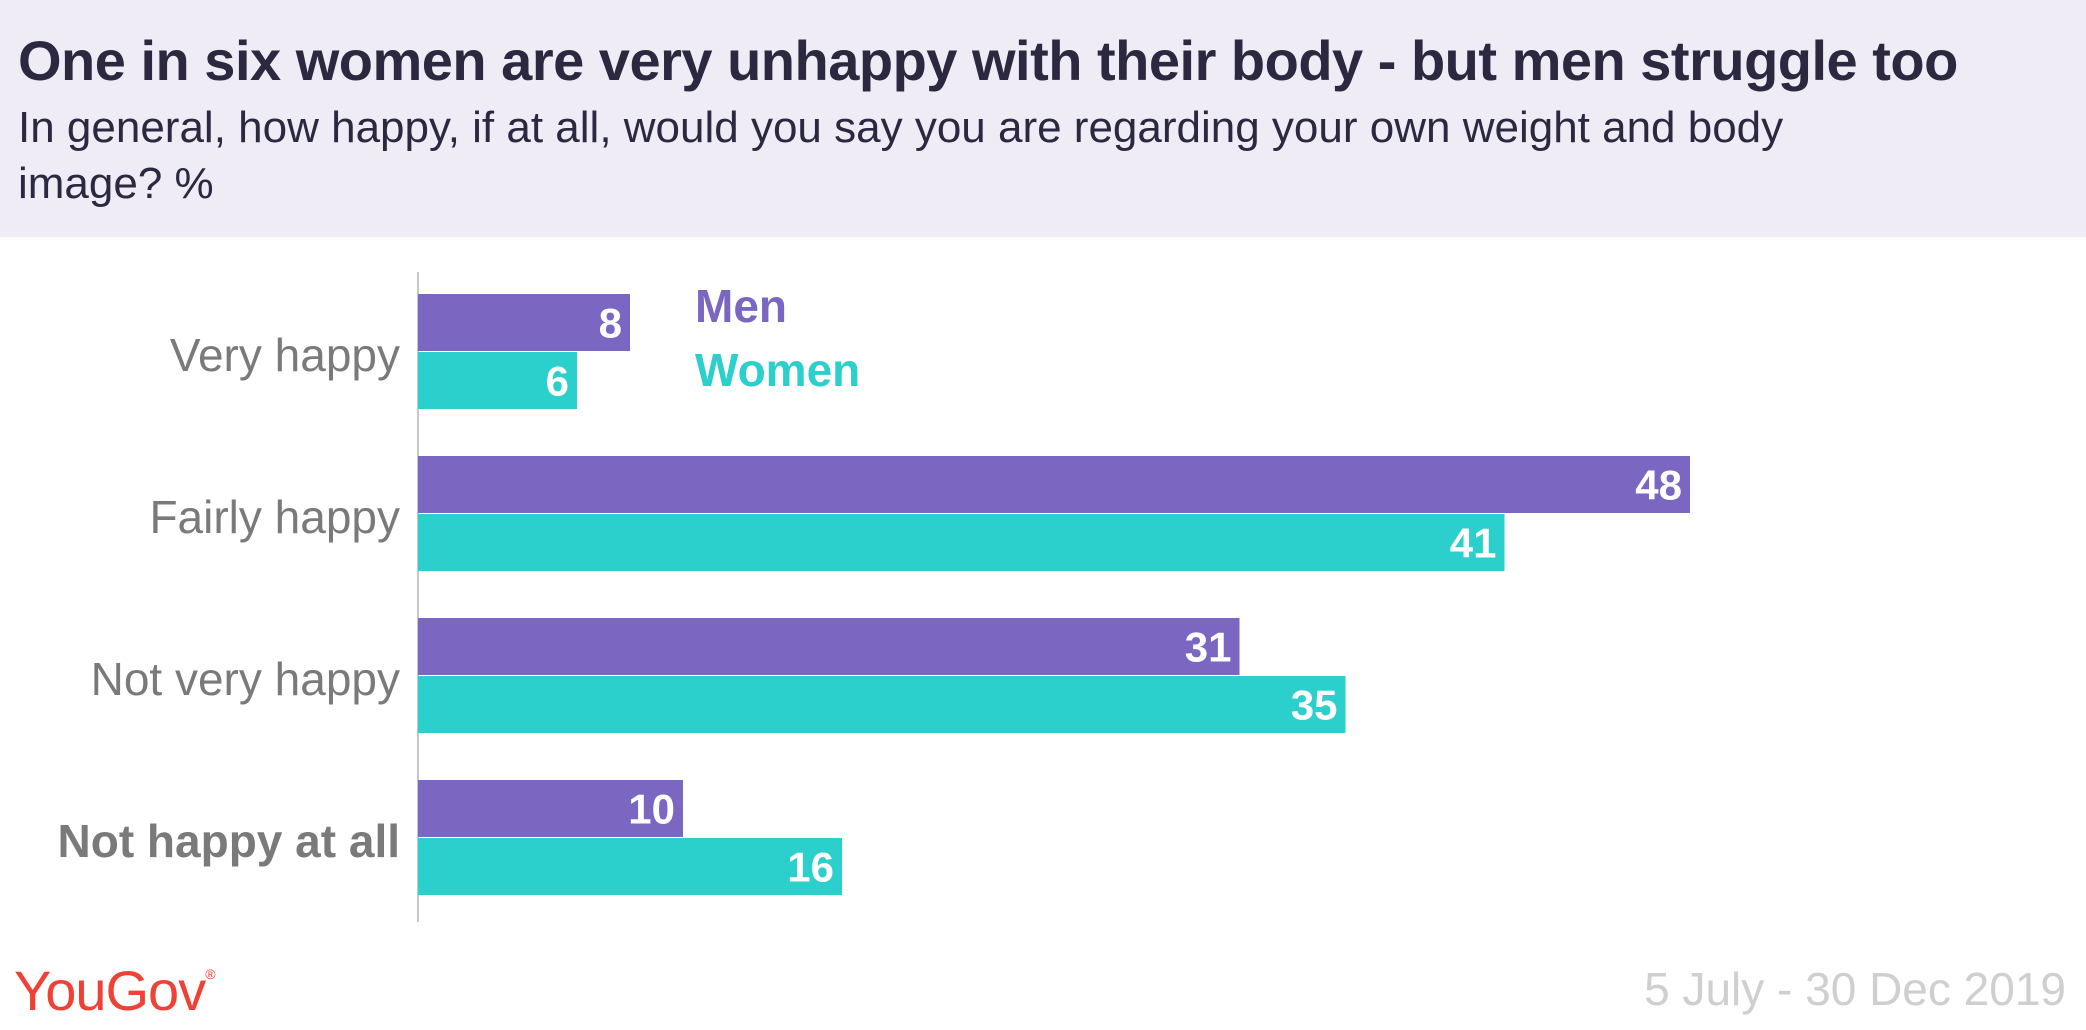  What do you see at coordinates (1208, 647) in the screenshot?
I see `data-label-men: 31` at bounding box center [1208, 647].